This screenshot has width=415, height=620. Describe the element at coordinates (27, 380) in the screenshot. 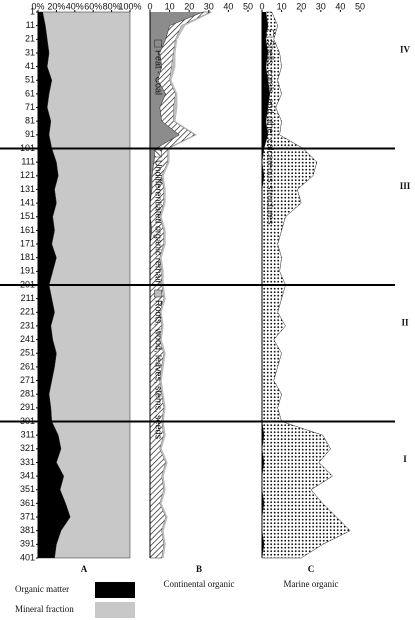

I see `y-tick-label: 271` at that location.